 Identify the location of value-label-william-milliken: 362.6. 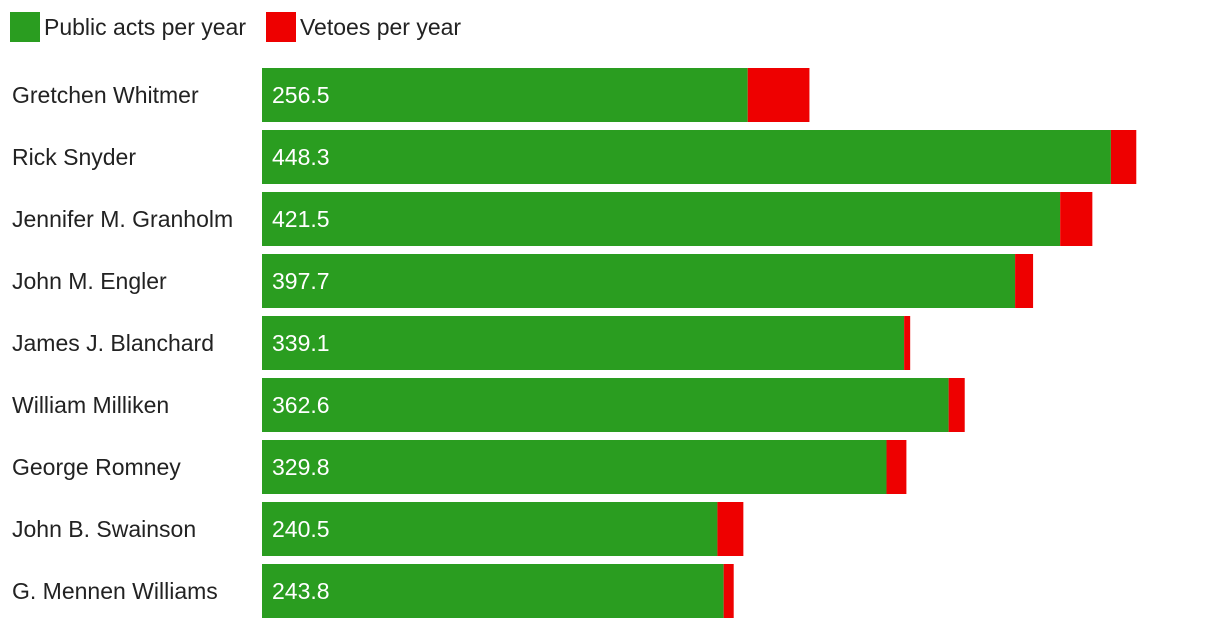
(301, 405).